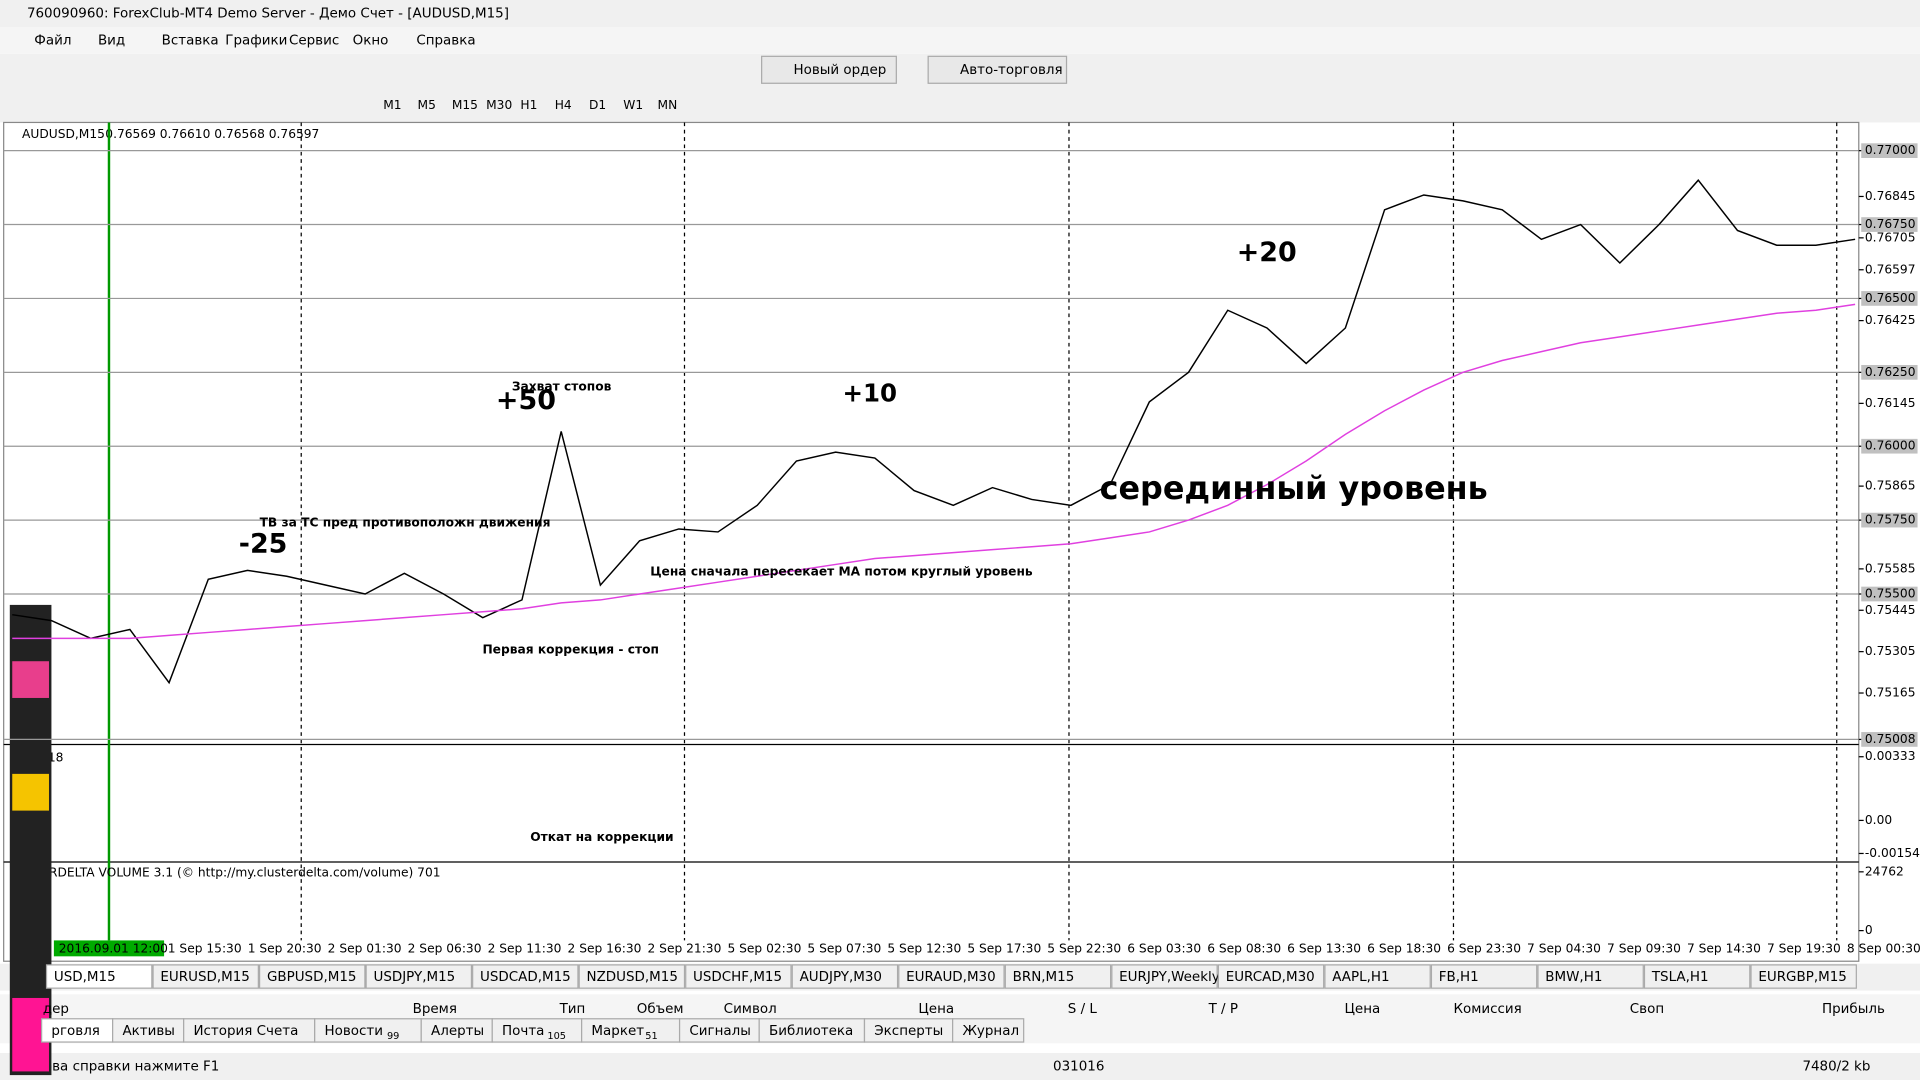 This screenshot has width=1920, height=1080. I want to click on timeframe-button: M30, so click(499, 105).